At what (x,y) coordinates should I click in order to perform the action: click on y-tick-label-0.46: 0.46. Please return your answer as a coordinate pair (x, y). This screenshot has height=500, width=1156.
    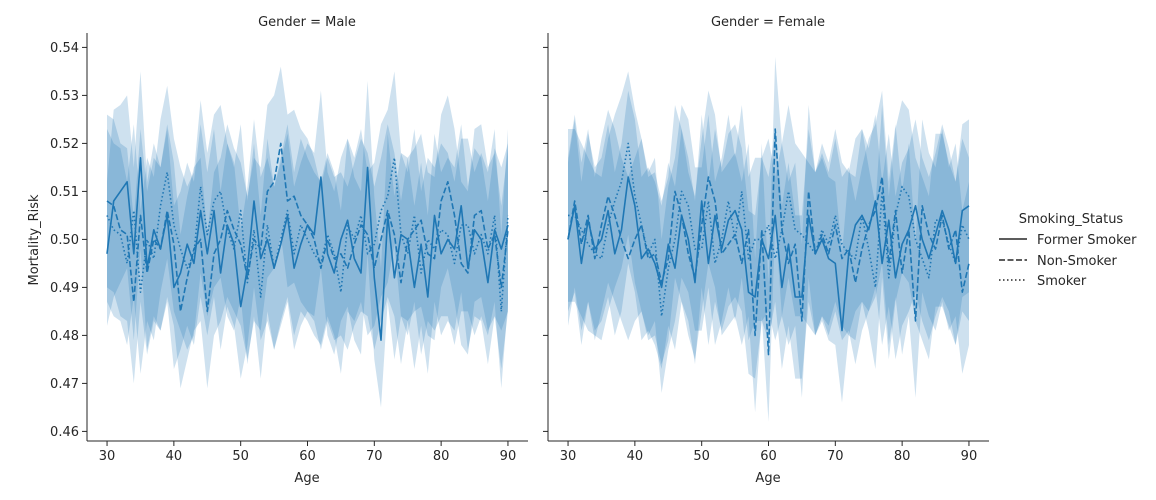
    Looking at the image, I should click on (64, 432).